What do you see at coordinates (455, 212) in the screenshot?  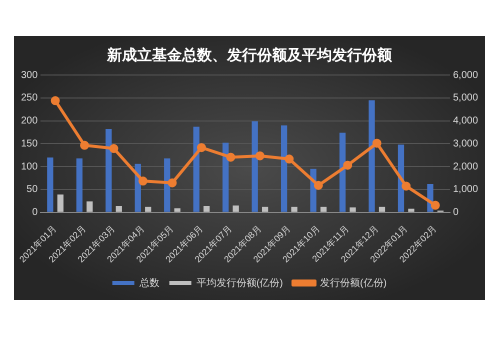 I see `y2-tick-label: 0` at bounding box center [455, 212].